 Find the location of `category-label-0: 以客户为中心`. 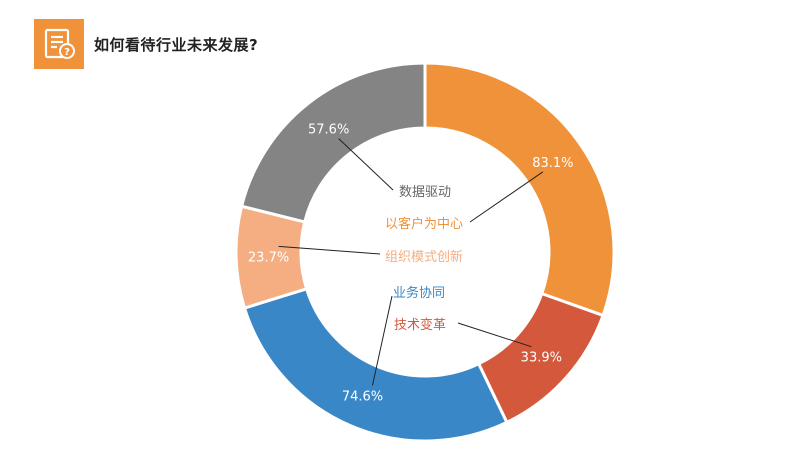

category-label-0: 以客户为中心 is located at coordinates (424, 224).